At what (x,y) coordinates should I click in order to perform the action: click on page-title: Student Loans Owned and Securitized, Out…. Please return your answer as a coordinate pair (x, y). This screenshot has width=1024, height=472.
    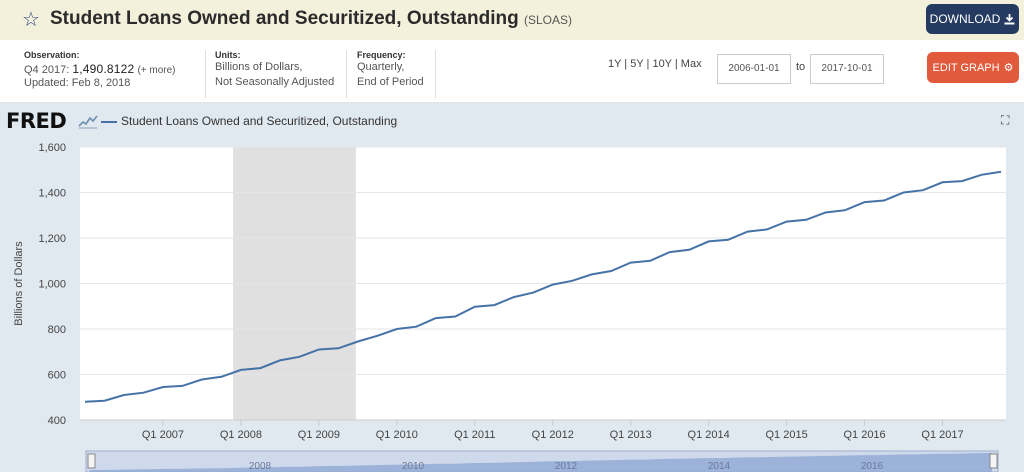
    Looking at the image, I should click on (311, 19).